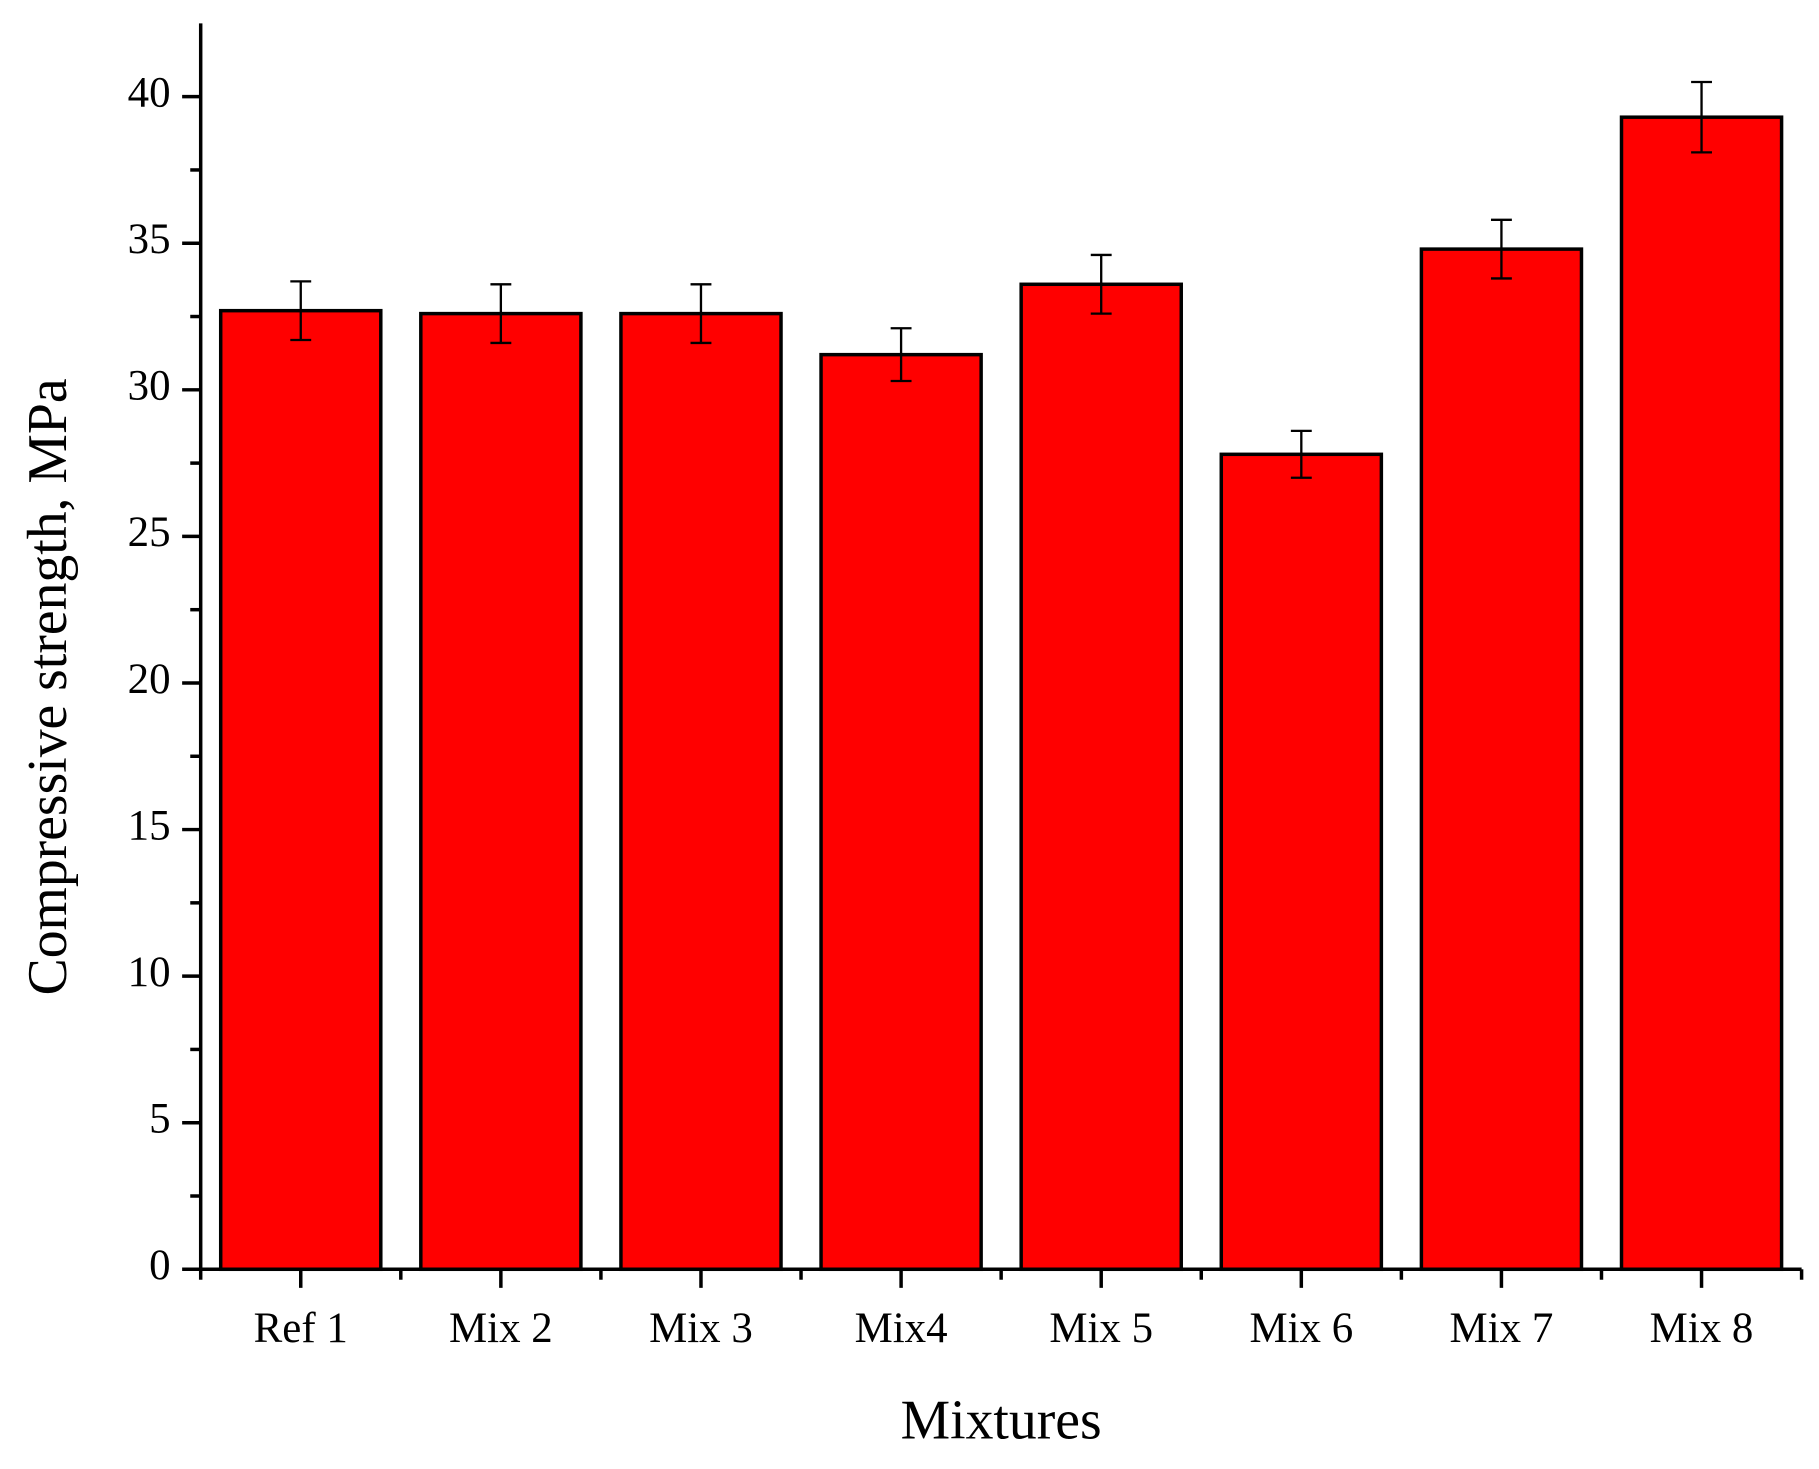  I want to click on x-tick-label: Mix4, so click(901, 1328).